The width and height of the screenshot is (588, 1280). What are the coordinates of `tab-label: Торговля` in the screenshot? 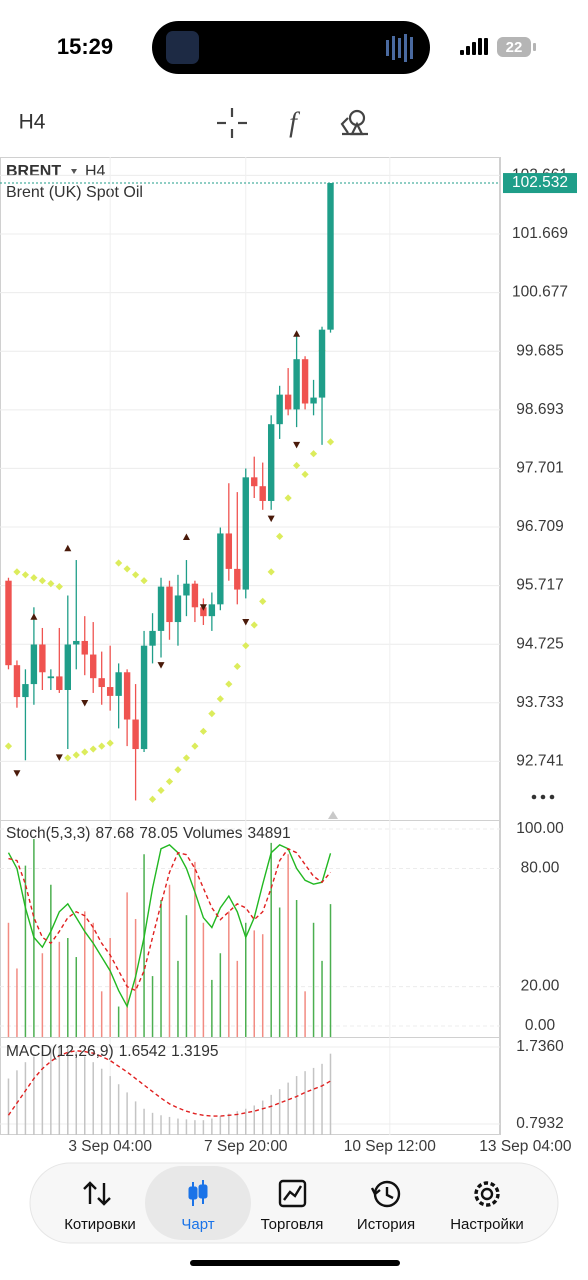 It's located at (292, 1224).